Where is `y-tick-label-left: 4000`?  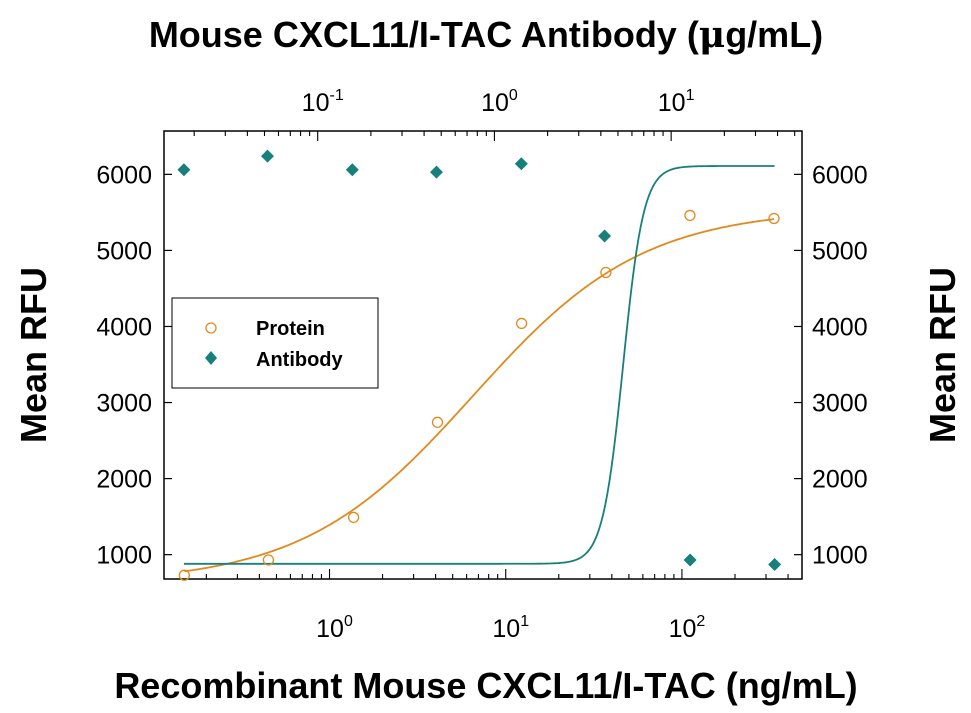
y-tick-label-left: 4000 is located at coordinates (124, 327).